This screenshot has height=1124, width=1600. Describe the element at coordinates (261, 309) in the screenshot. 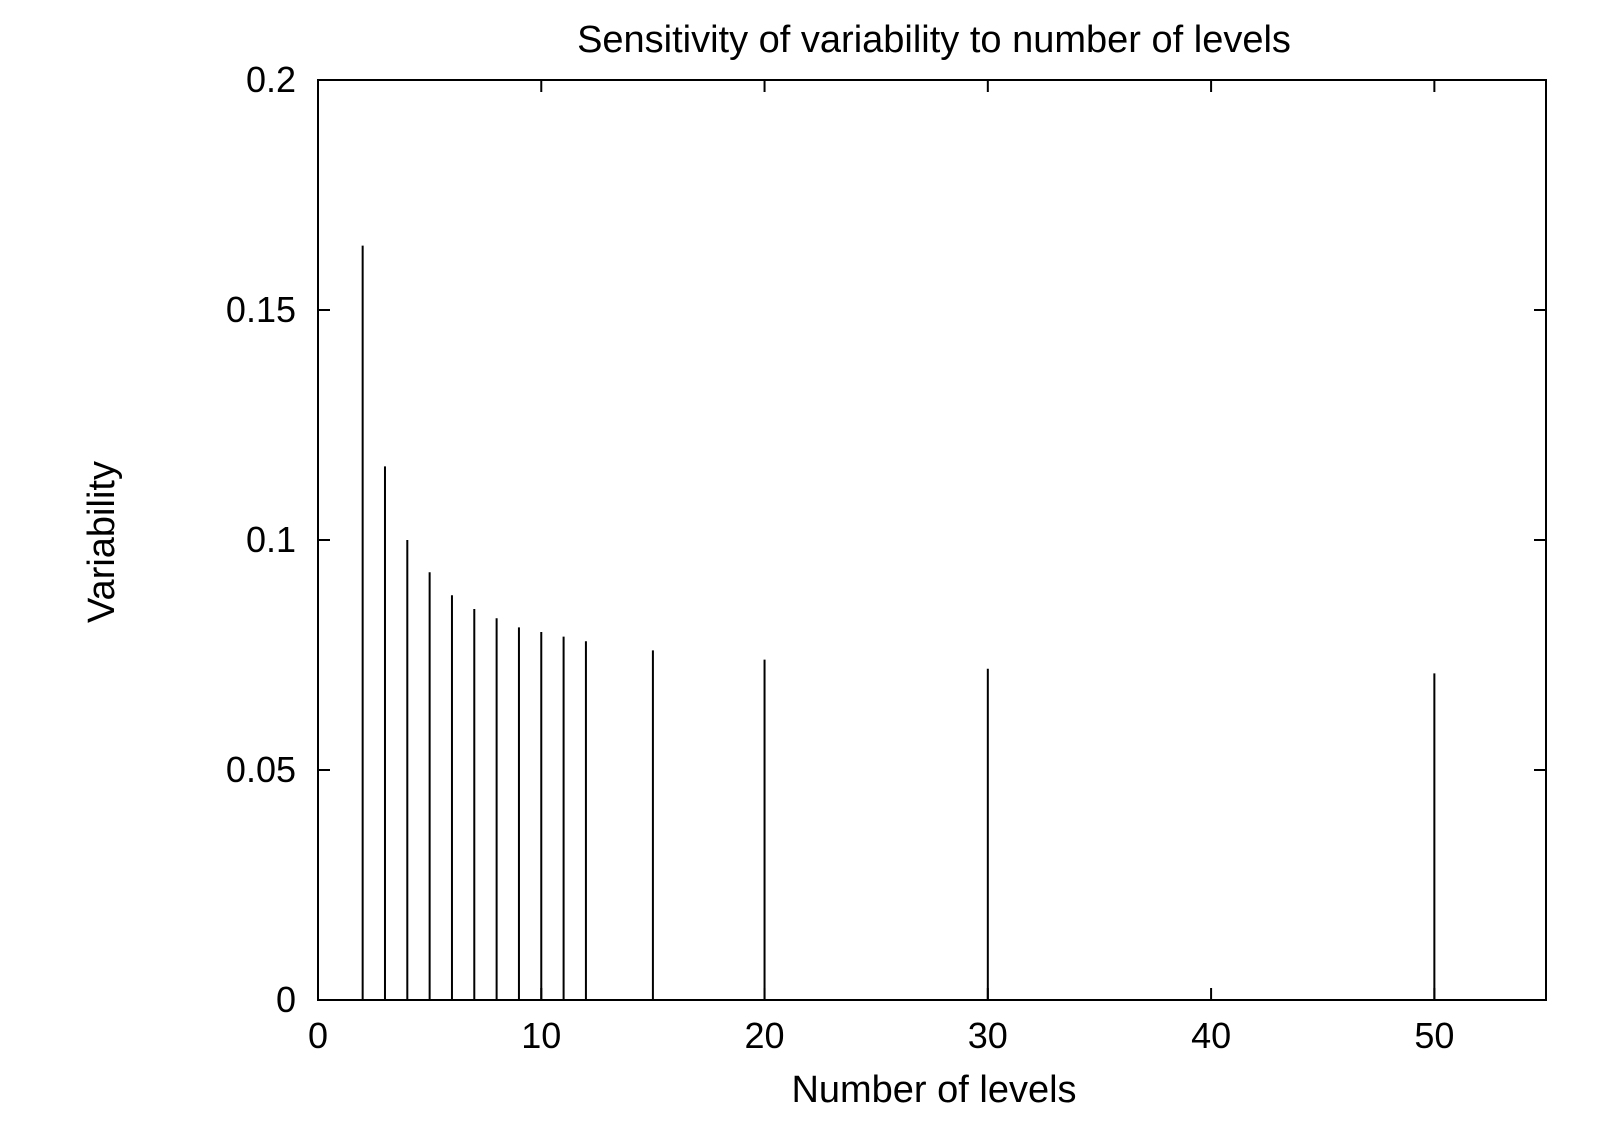

I see `y-tick-label: 0.15` at that location.